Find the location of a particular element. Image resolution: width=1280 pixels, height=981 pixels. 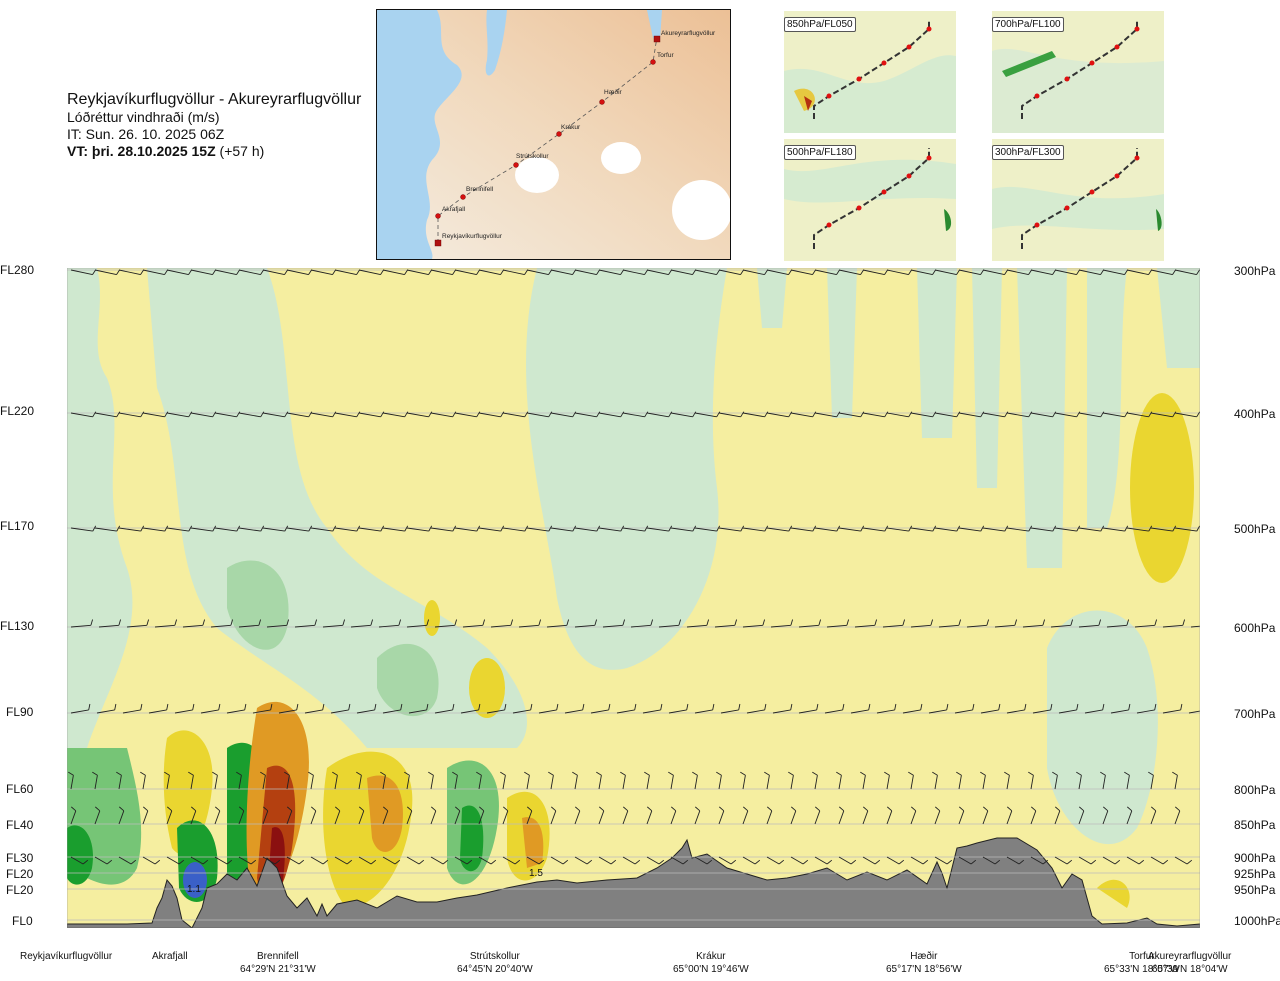

location-akureyri: Akureyrarflugvöllur 65°39'N 18°04'W is located at coordinates (1189, 963).